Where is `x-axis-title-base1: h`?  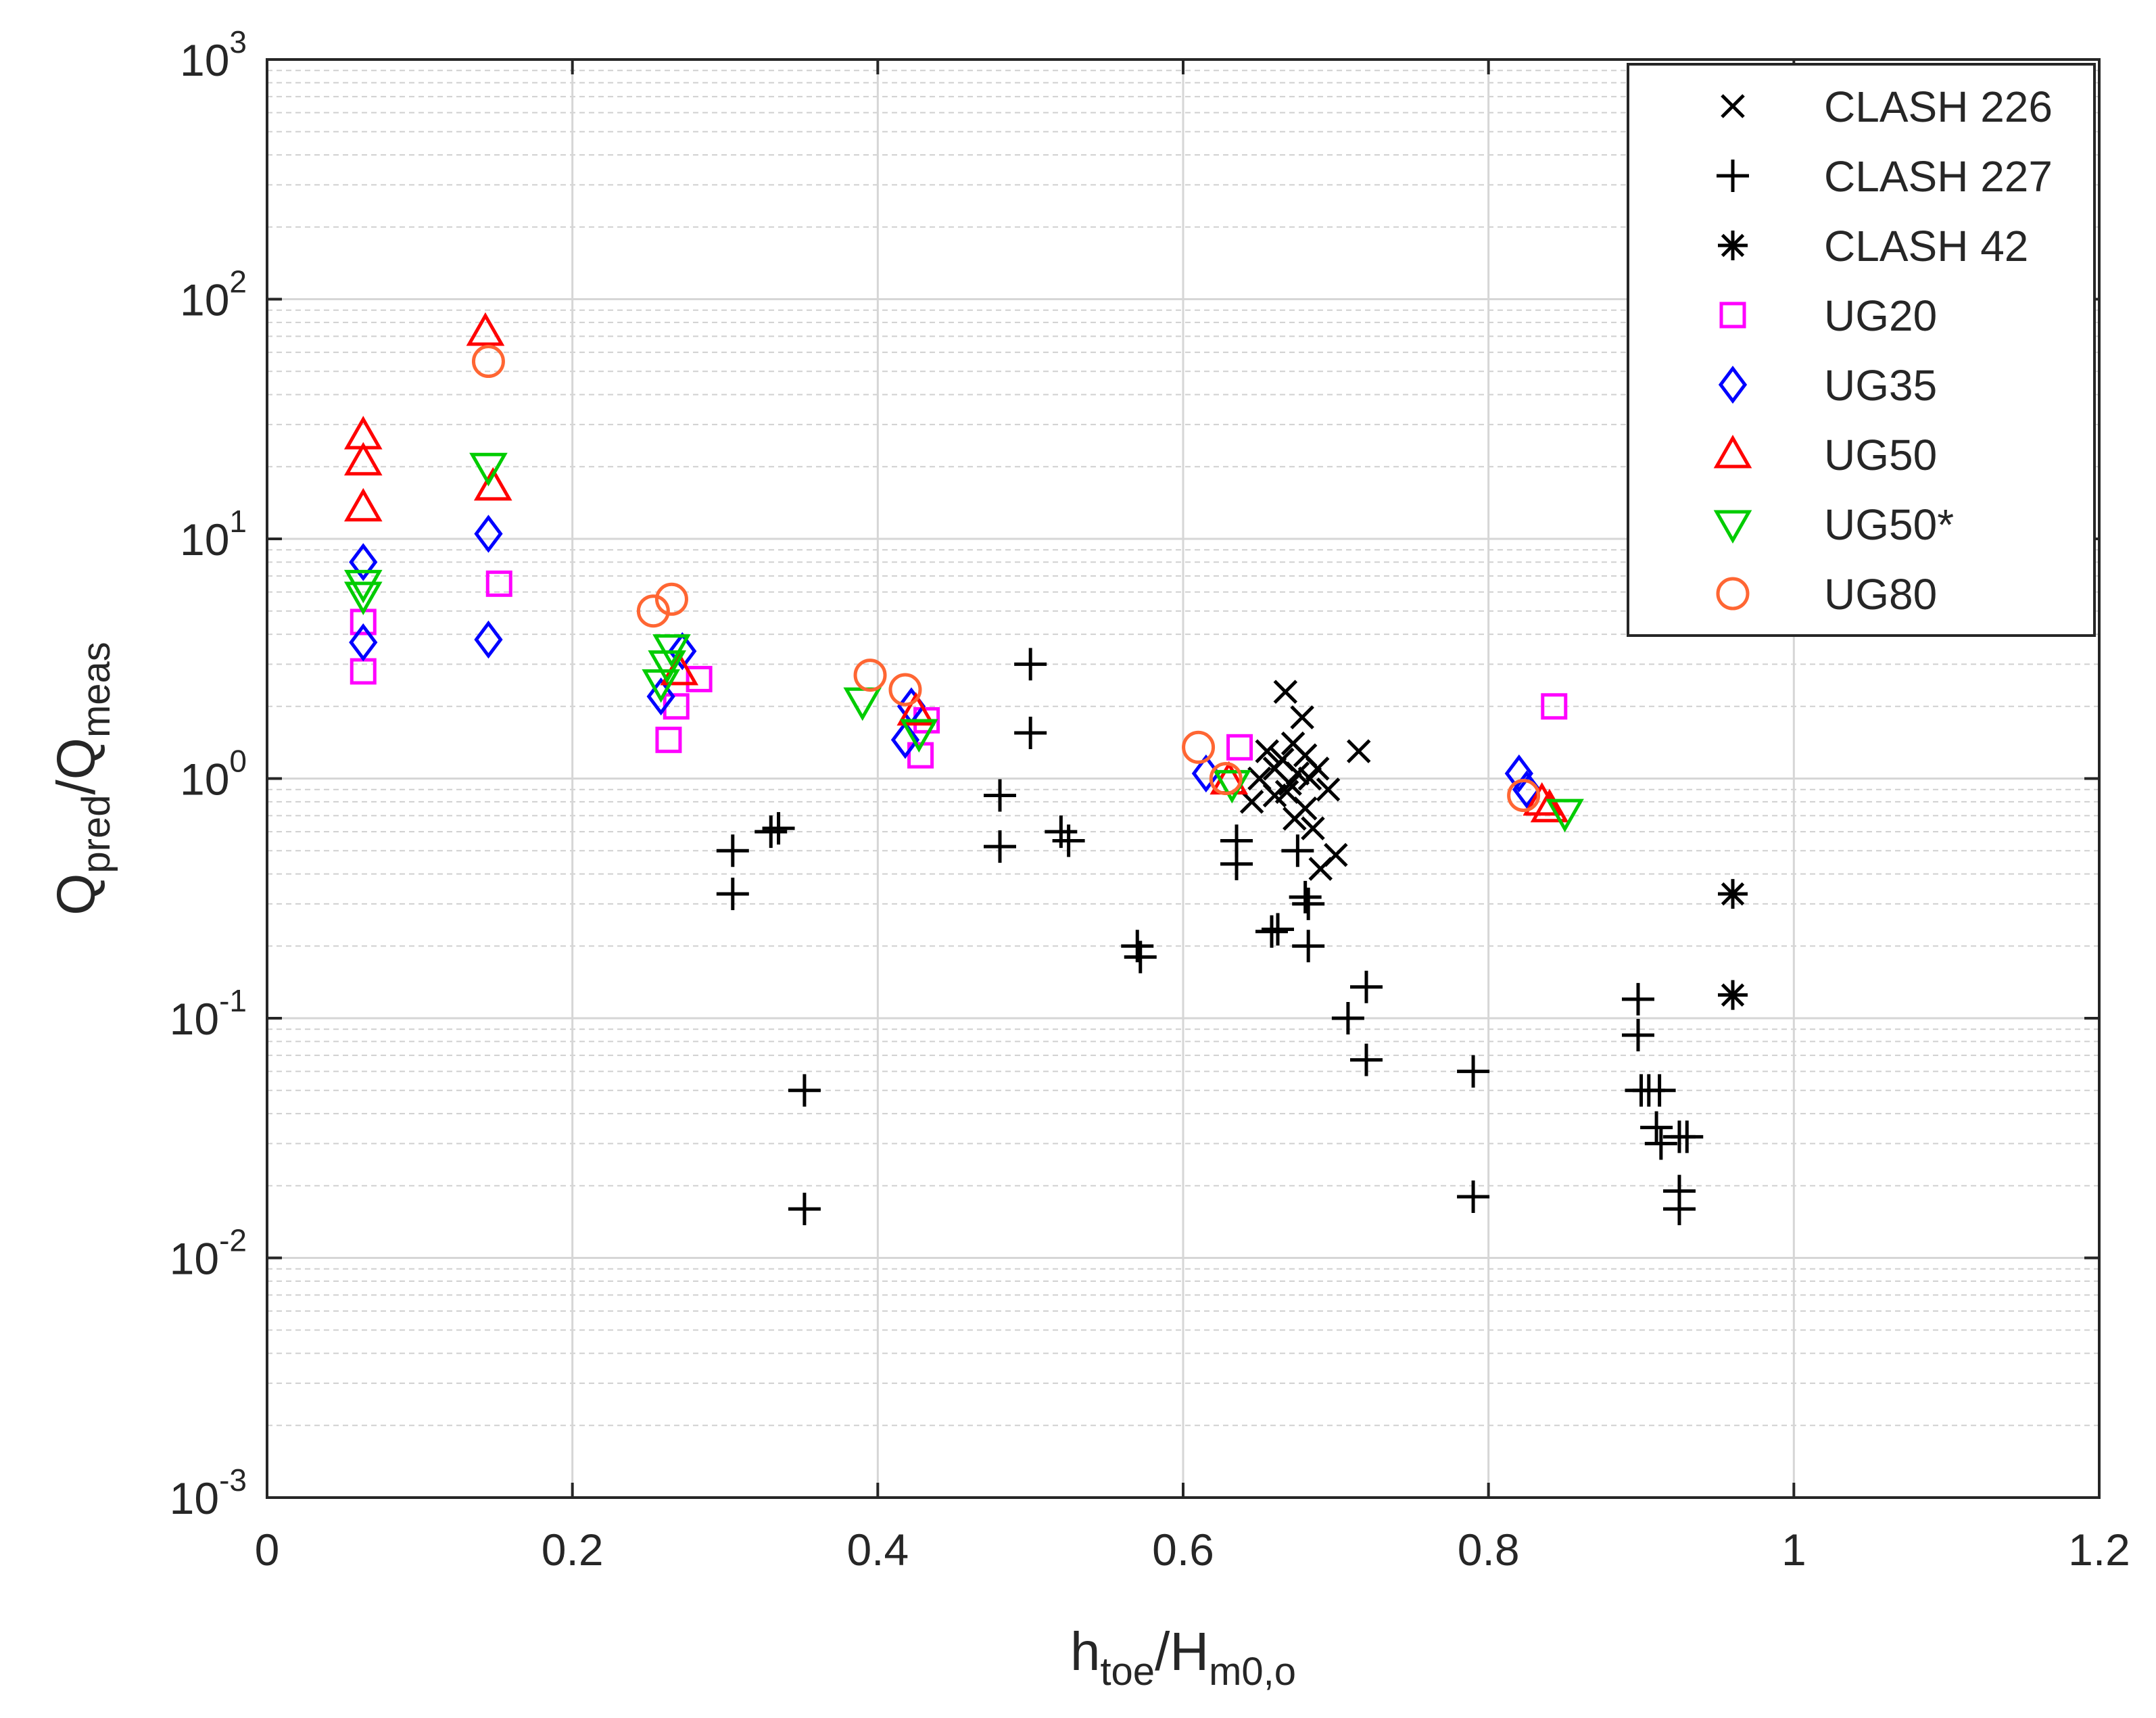 x-axis-title-base1: h is located at coordinates (1085, 1651).